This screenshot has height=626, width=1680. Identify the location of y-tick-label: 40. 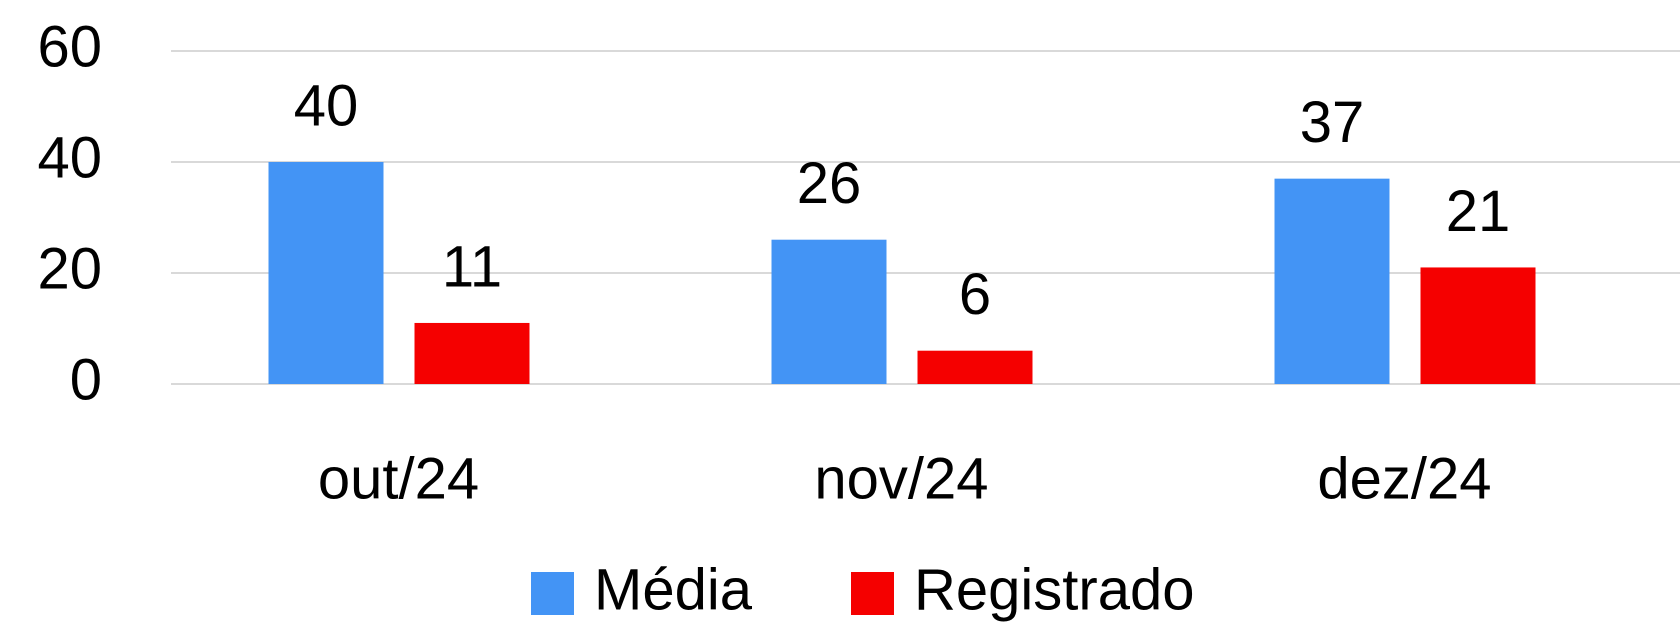
(69, 157).